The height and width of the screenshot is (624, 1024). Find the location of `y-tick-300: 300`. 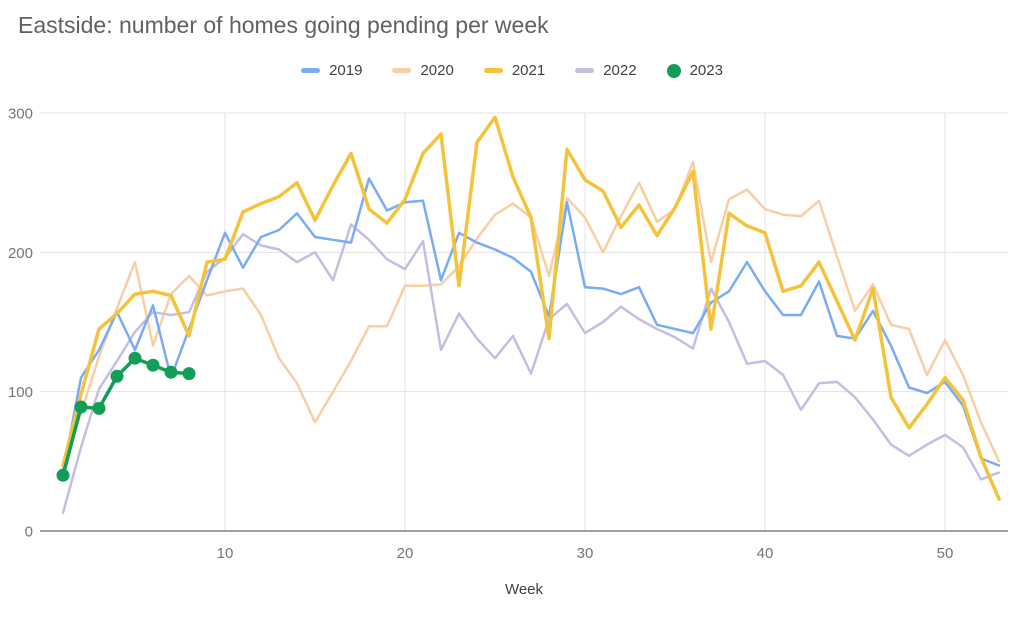

y-tick-300: 300 is located at coordinates (20, 114).